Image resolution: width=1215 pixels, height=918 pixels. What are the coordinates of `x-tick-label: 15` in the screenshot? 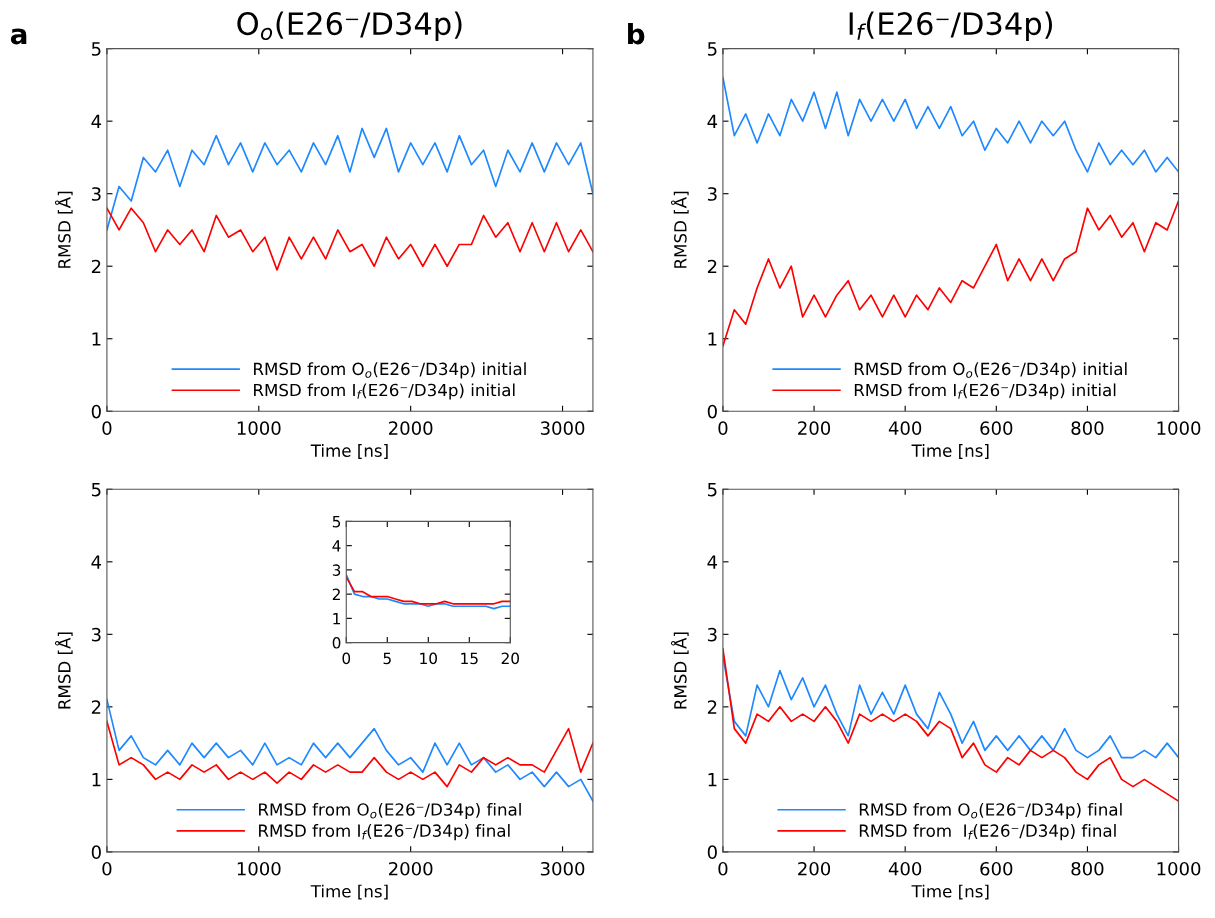 It's located at (469, 658).